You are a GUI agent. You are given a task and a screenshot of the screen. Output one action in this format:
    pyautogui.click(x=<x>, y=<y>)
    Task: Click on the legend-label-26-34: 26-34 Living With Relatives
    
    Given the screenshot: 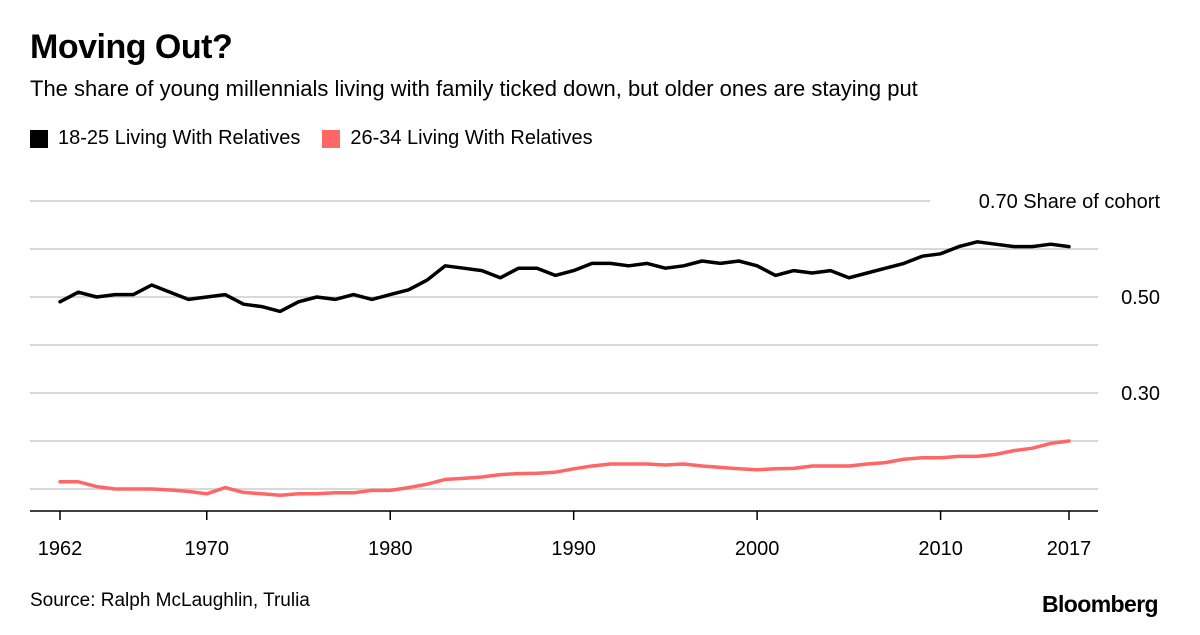 What is the action you would take?
    pyautogui.click(x=471, y=138)
    